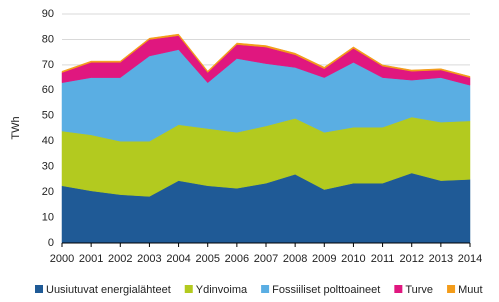 The width and height of the screenshot is (499, 302). I want to click on legend-label: Turve, so click(419, 290).